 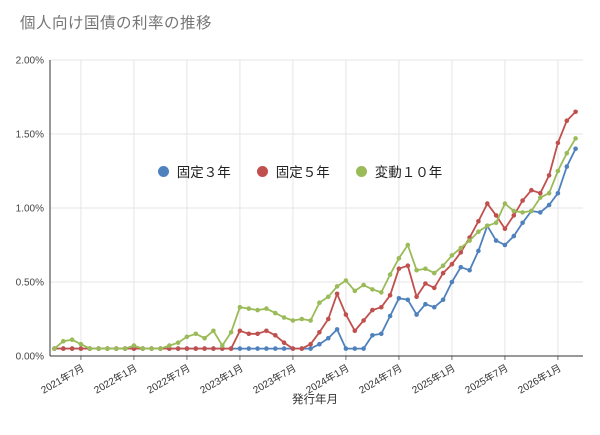 What do you see at coordinates (116, 378) in the screenshot?
I see `x-tick-label: 2022年1月` at bounding box center [116, 378].